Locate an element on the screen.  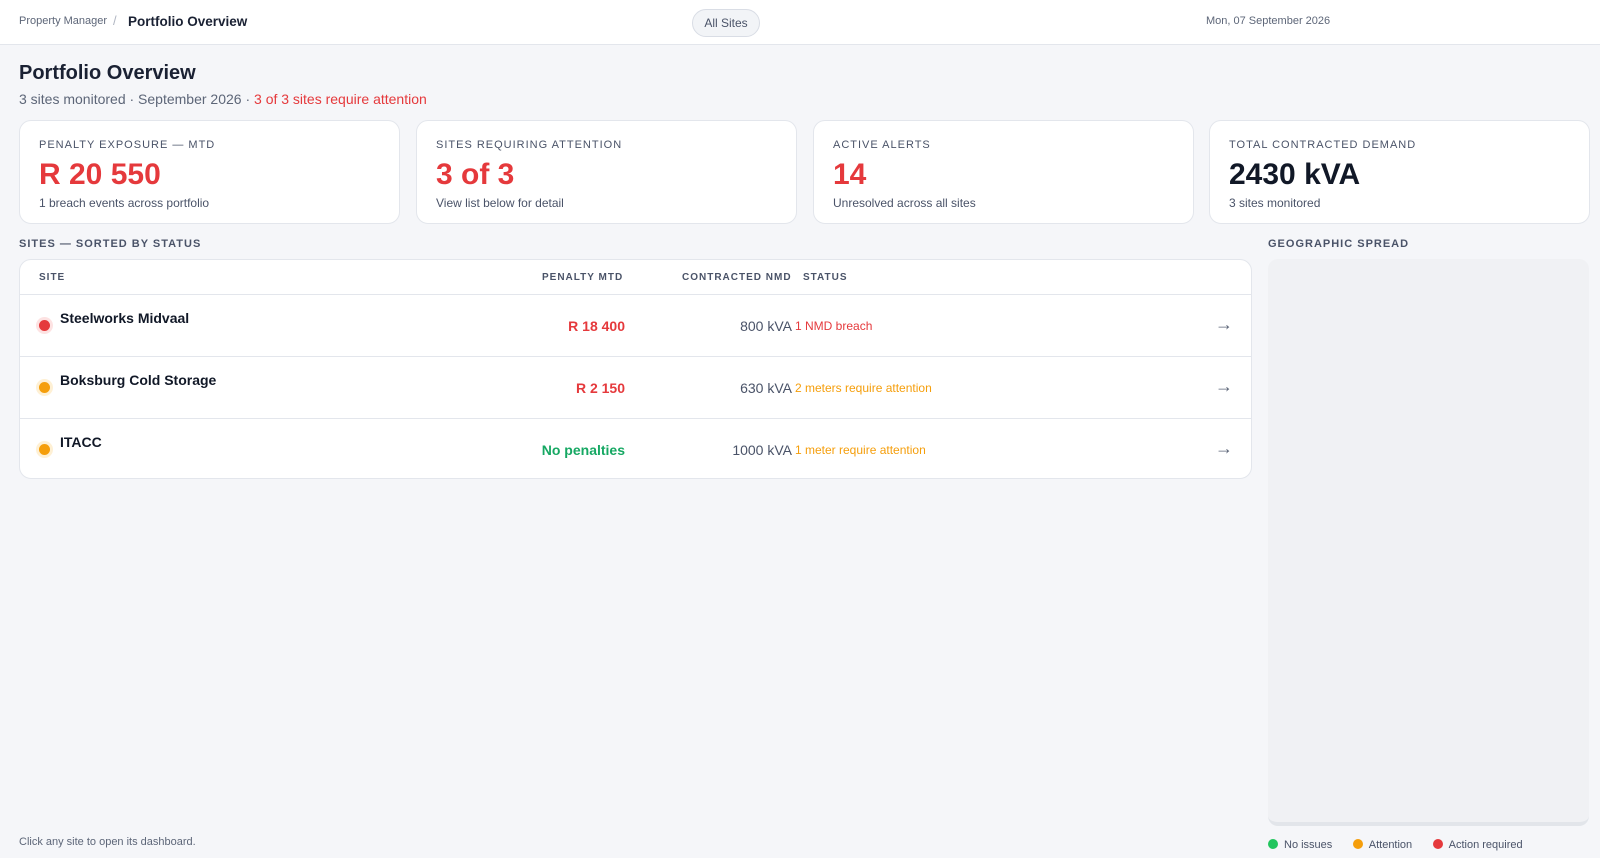
kpi-subtext: 1 breach events across portfolio is located at coordinates (124, 203).